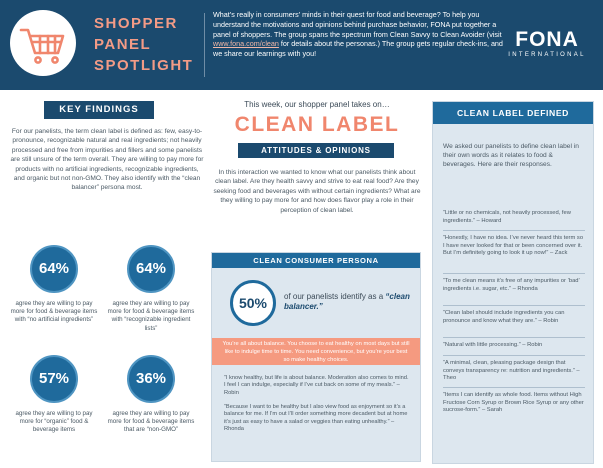 The width and height of the screenshot is (603, 468). I want to click on stat-circle: 57%, so click(54, 379).